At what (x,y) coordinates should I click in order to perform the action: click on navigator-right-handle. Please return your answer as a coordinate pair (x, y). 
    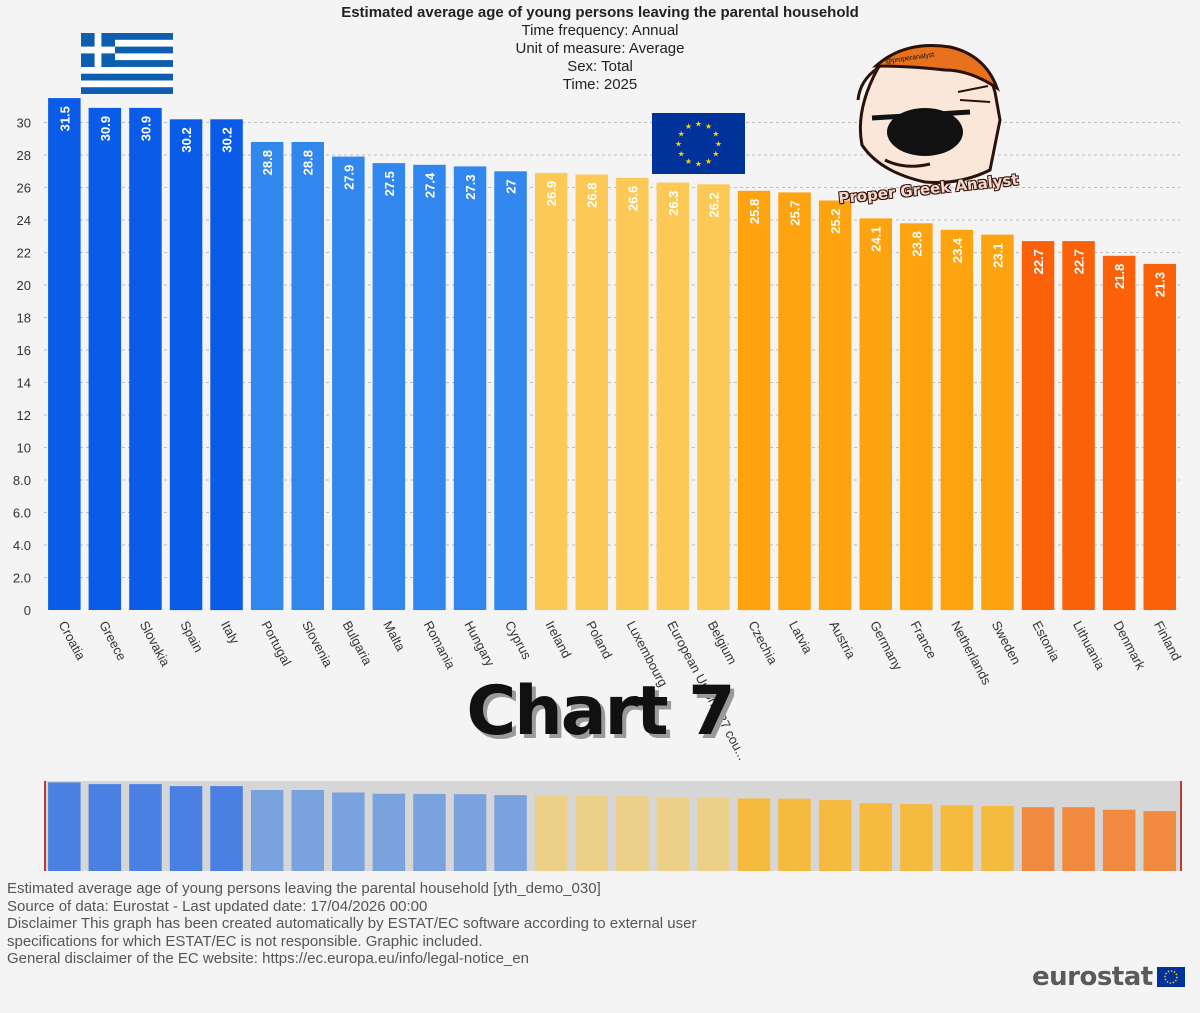
    Looking at the image, I should click on (1181, 826).